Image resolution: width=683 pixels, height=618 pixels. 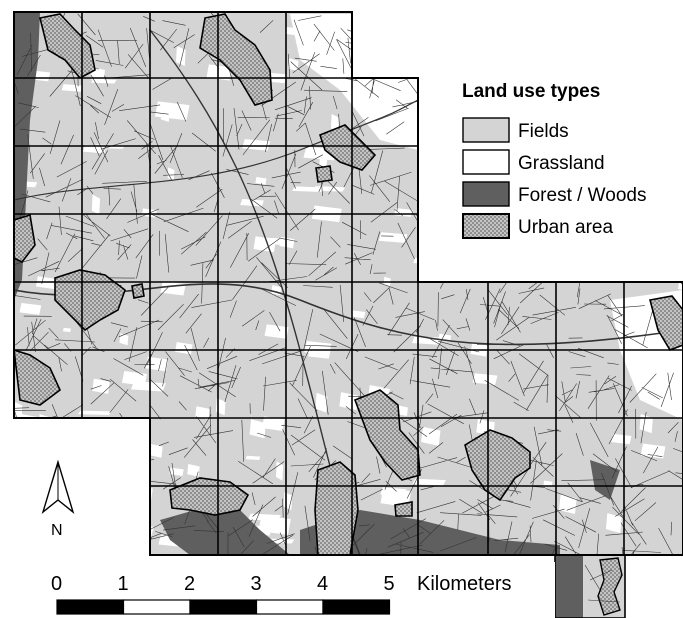 What do you see at coordinates (590, 586) in the screenshot?
I see `bottom-tile` at bounding box center [590, 586].